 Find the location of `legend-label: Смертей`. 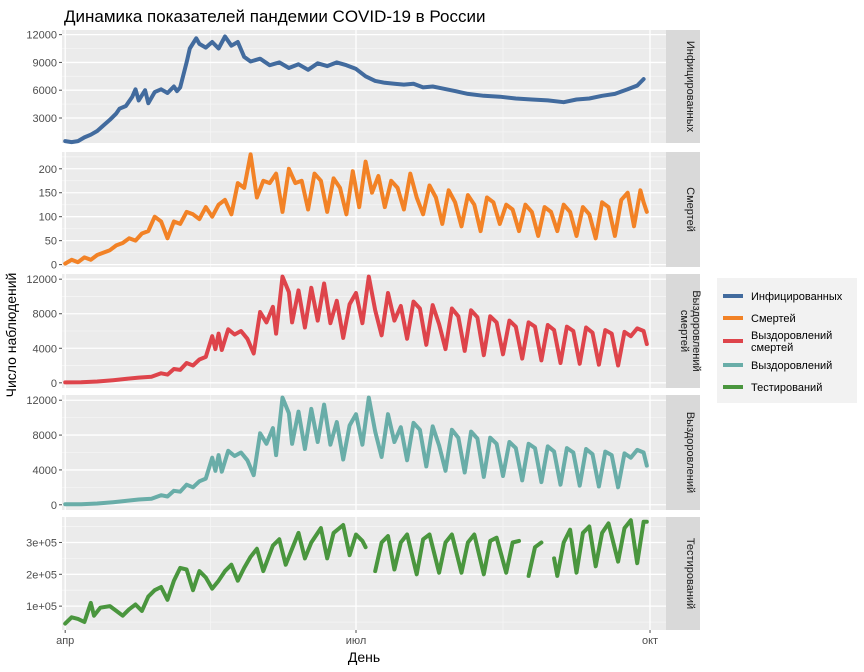

legend-label: Смертей is located at coordinates (773, 319).